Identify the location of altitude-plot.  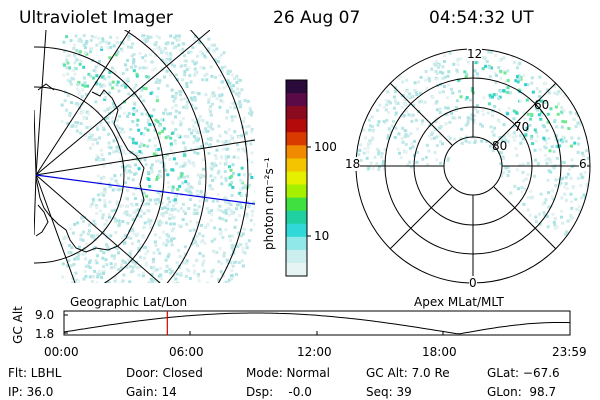
(317, 323).